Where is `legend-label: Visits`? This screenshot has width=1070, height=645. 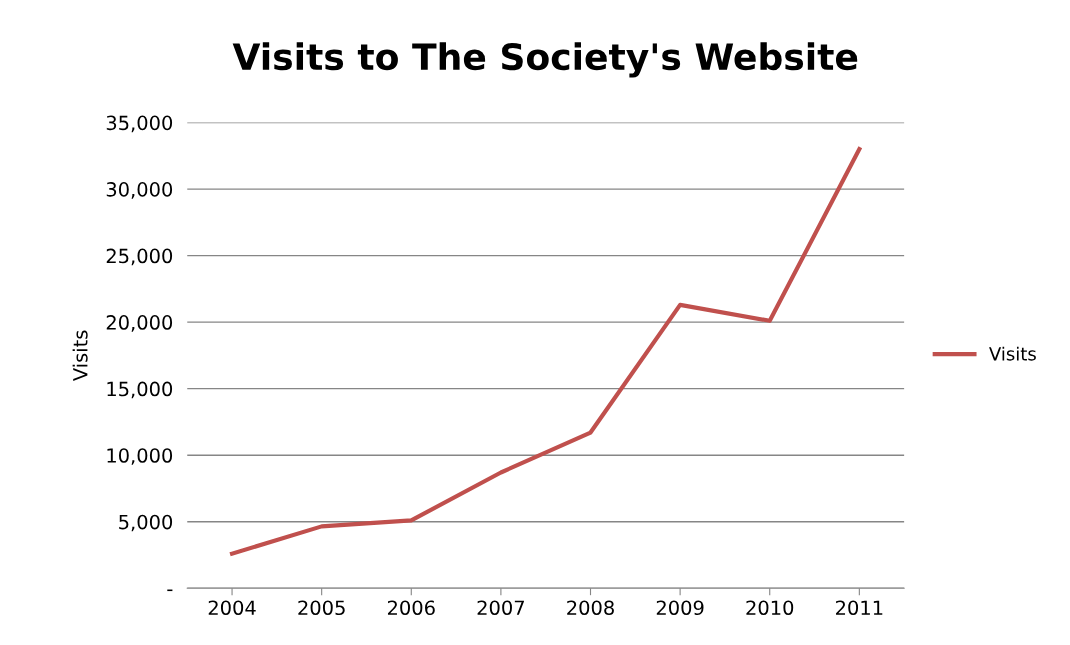 legend-label: Visits is located at coordinates (1012, 353).